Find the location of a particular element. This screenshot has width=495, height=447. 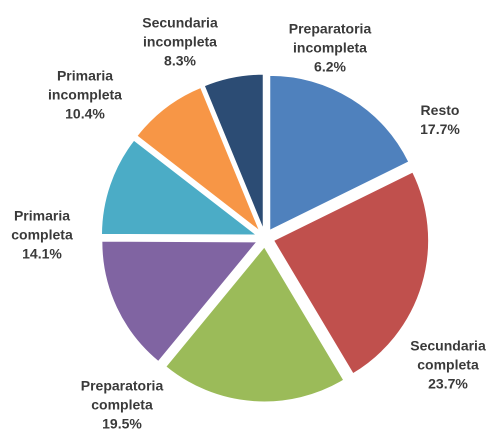

slice-label: Secundaria completa 23.7% is located at coordinates (441, 365).